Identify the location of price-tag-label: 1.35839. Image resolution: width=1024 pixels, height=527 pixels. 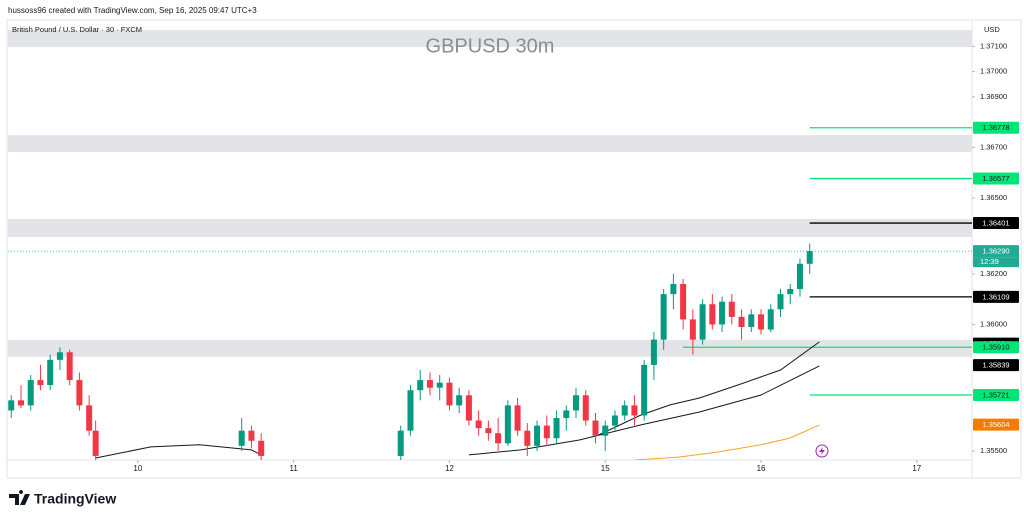
(995, 365).